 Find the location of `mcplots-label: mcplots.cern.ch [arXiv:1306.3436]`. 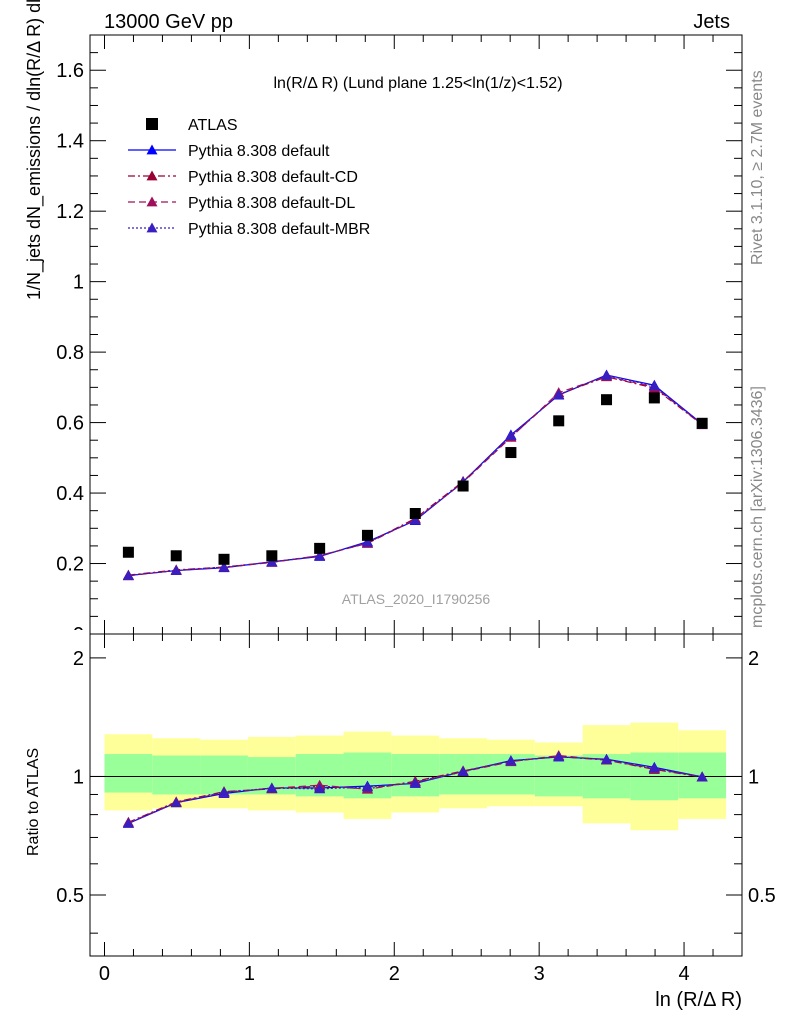

mcplots-label: mcplots.cern.ch [arXiv:1306.3436] is located at coordinates (757, 507).